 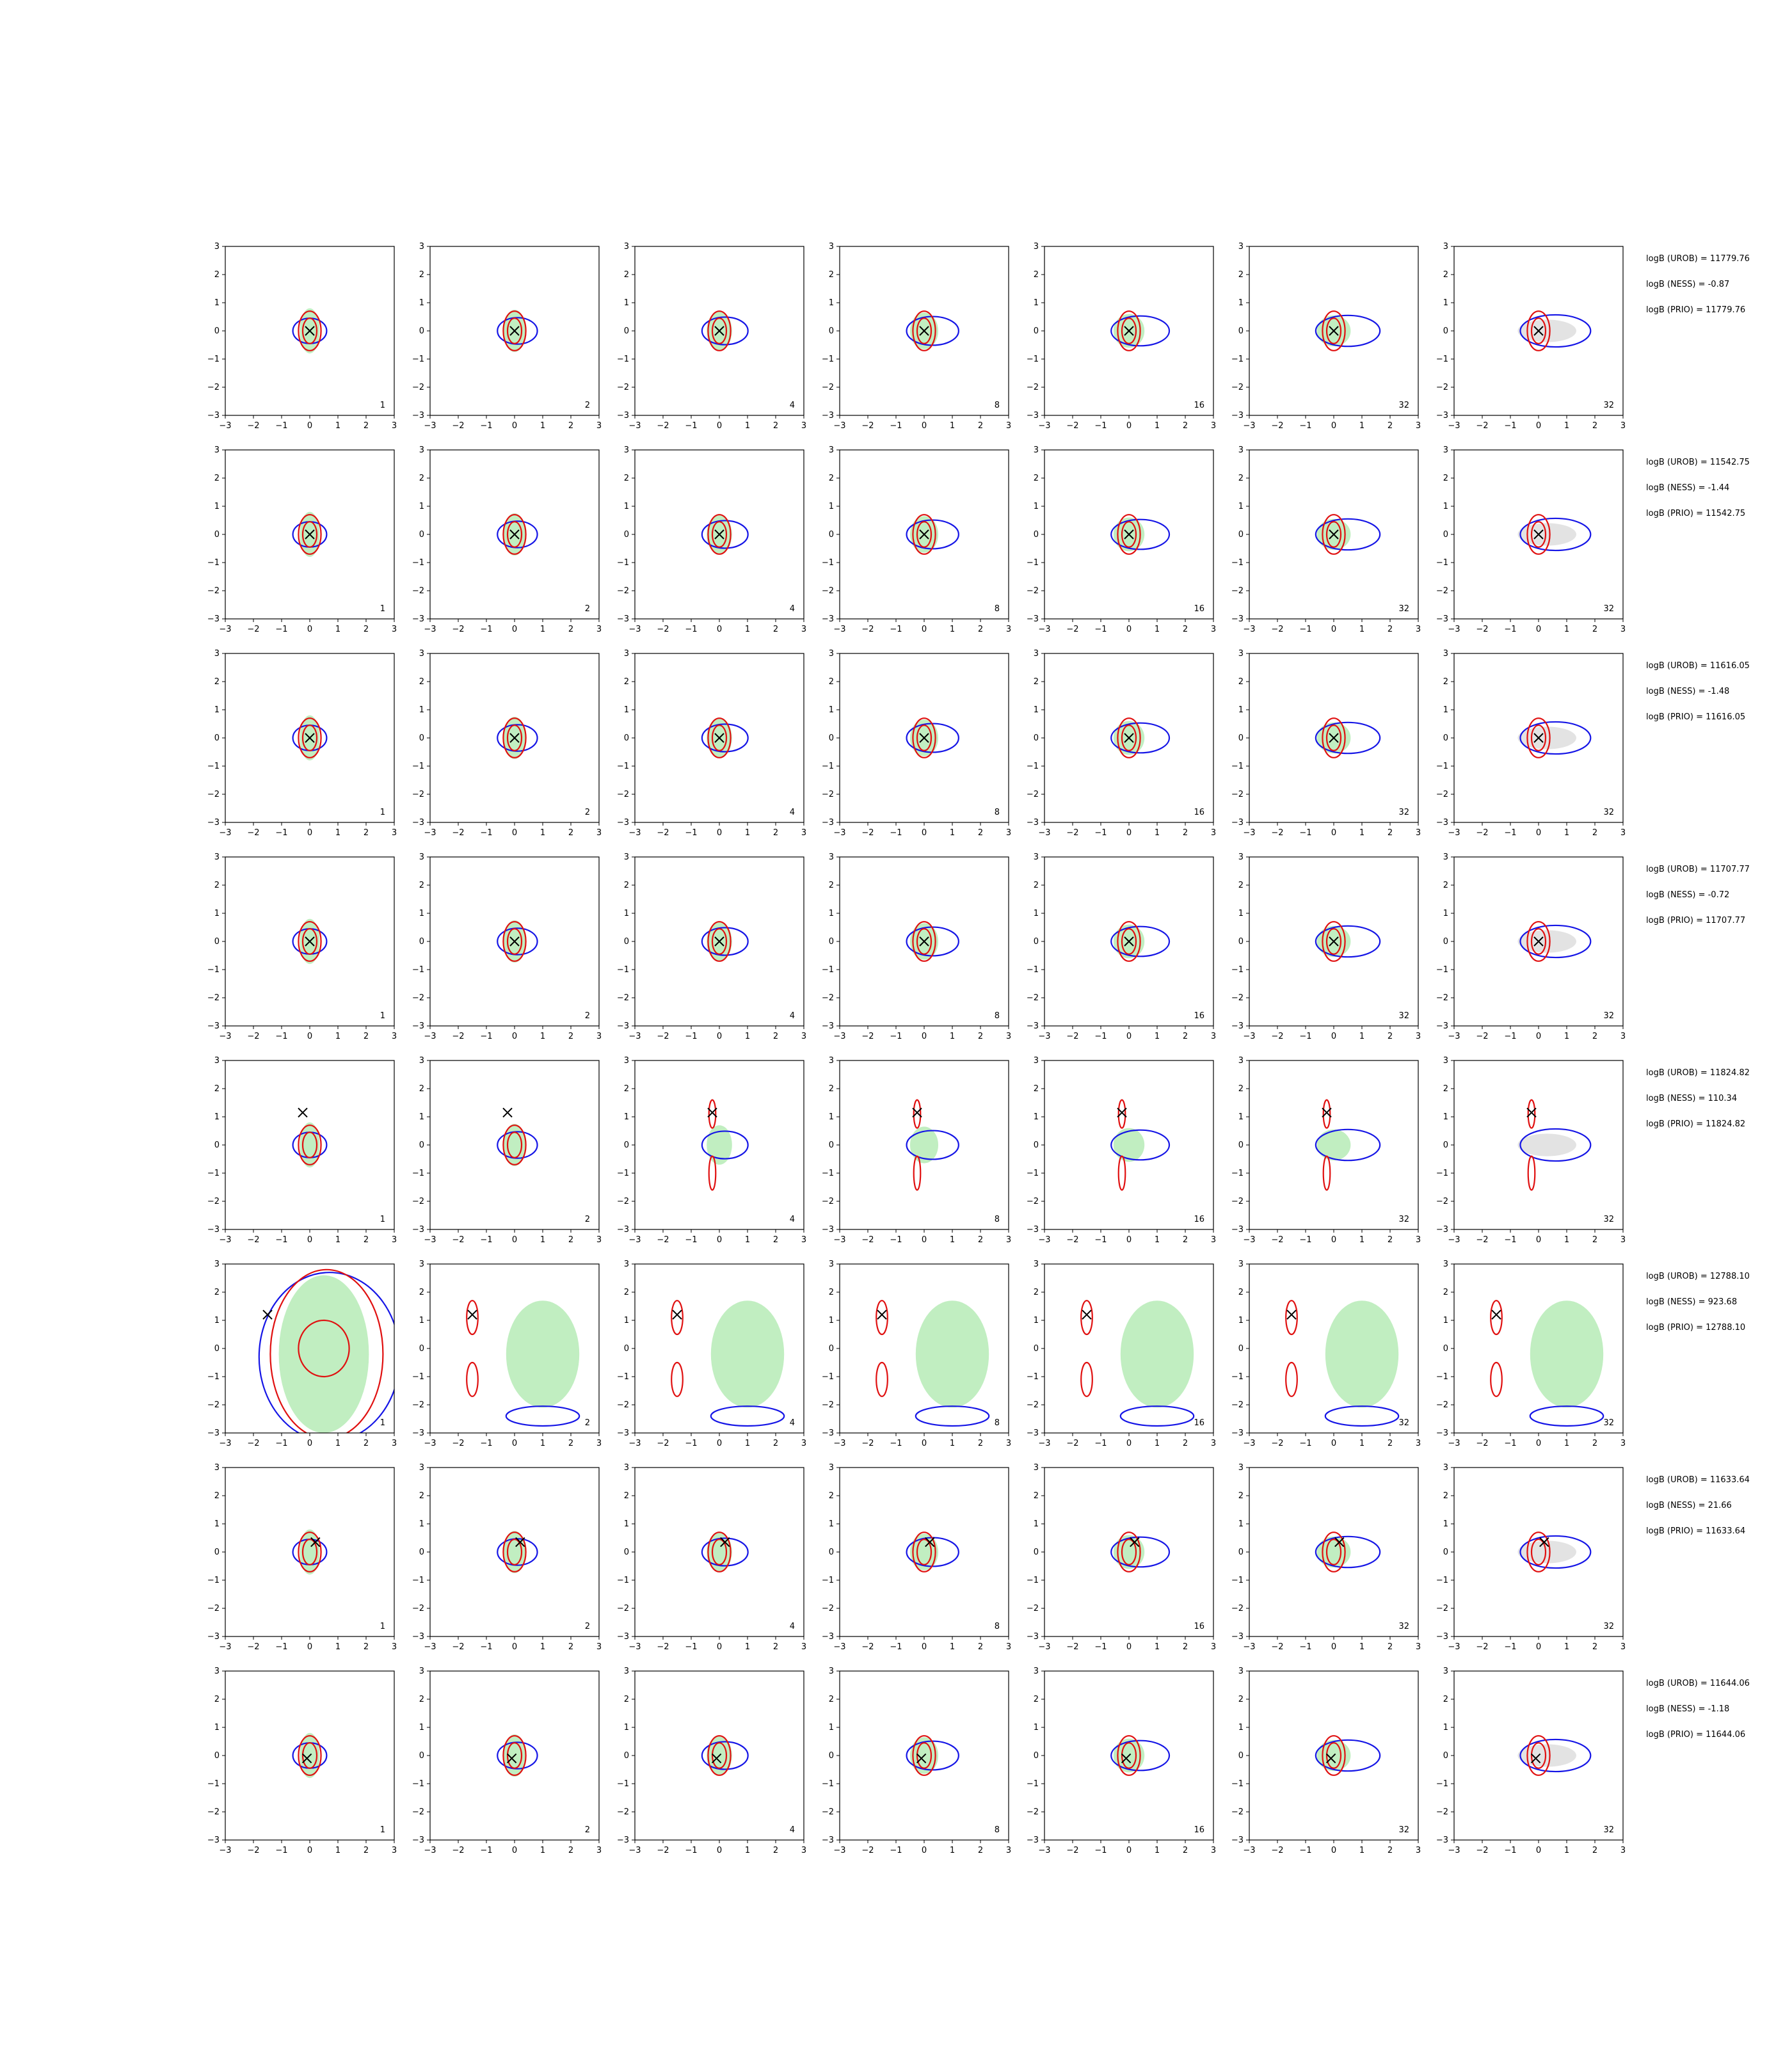 What do you see at coordinates (507, 1761) in the screenshot?
I see `panel: −3−3 −2 −2 −1 −1 0 0 1 1 2 2 3 3 2` at bounding box center [507, 1761].